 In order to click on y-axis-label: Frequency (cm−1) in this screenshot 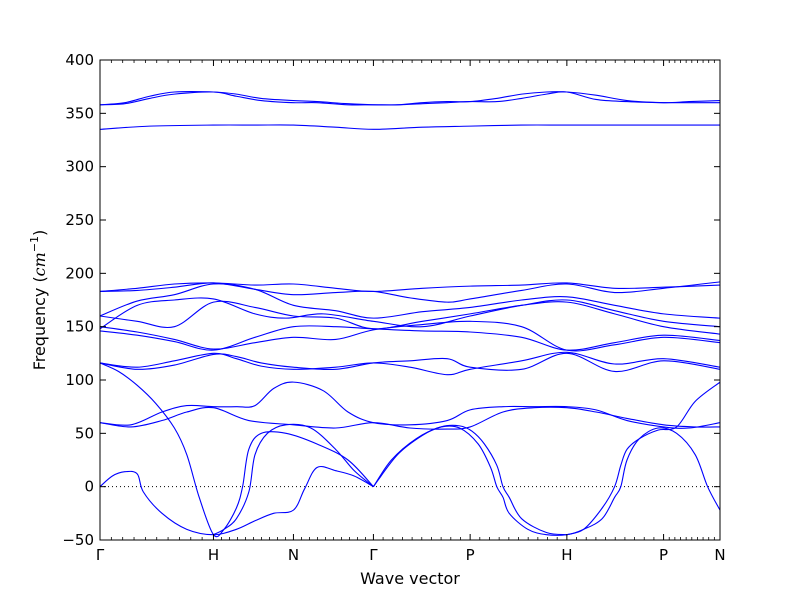, I will do `click(38, 300)`.